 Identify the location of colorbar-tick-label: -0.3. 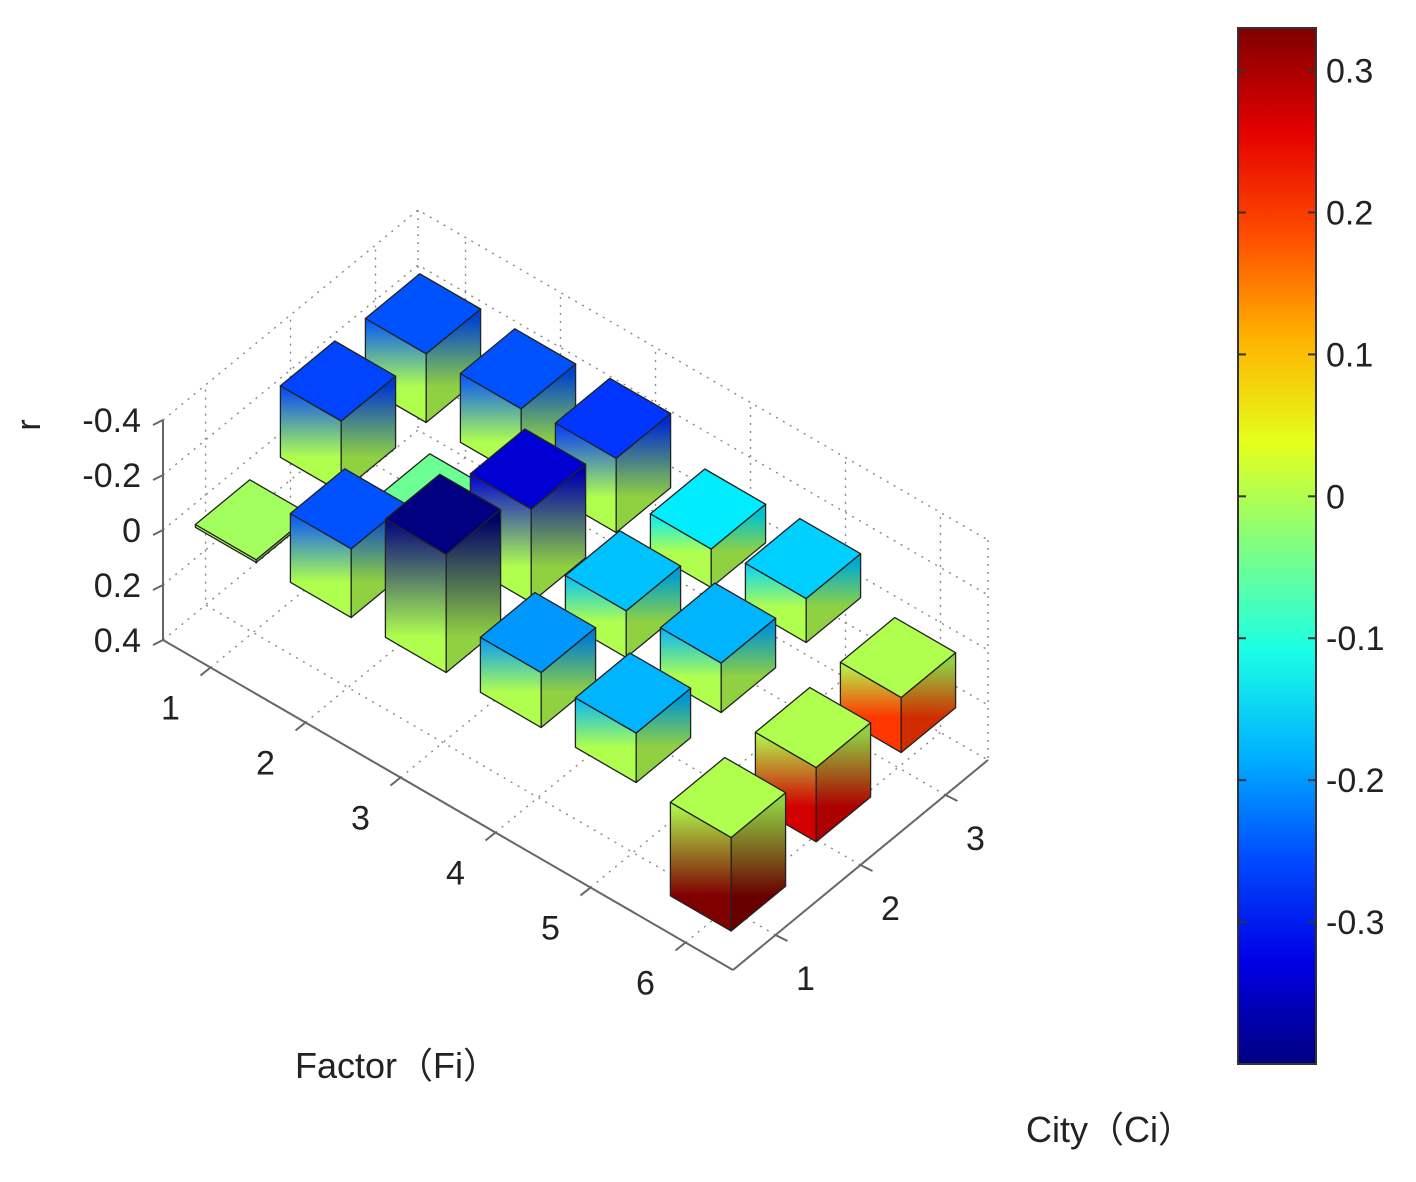
(1355, 923).